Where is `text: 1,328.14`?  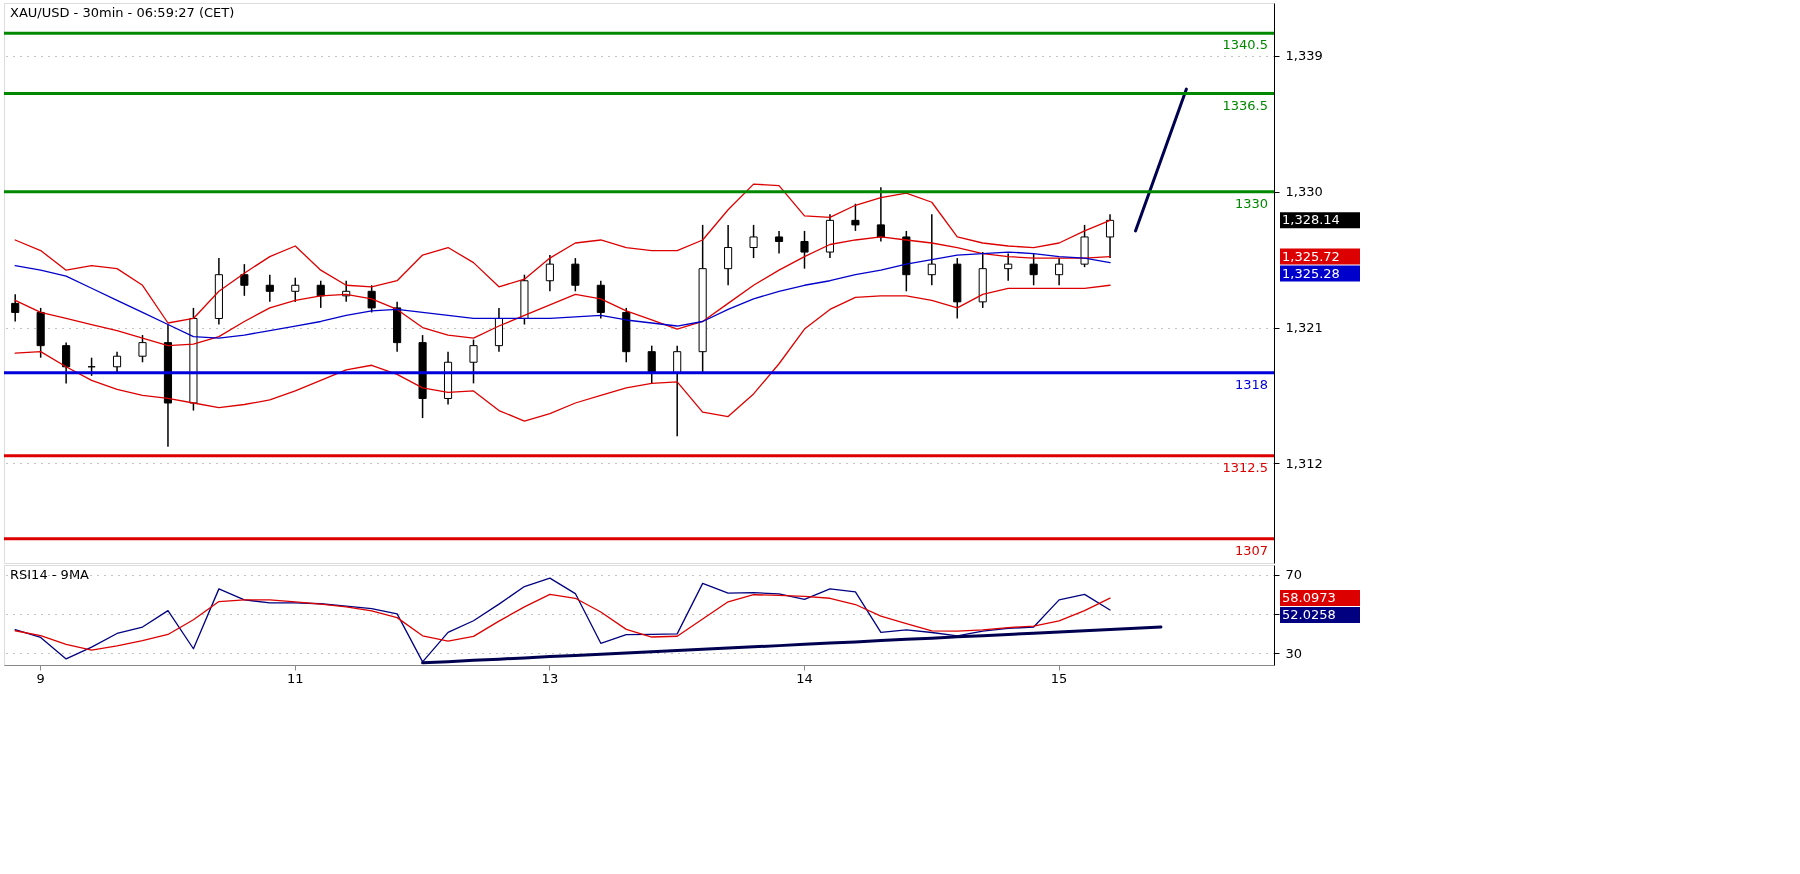 text: 1,328.14 is located at coordinates (1311, 220).